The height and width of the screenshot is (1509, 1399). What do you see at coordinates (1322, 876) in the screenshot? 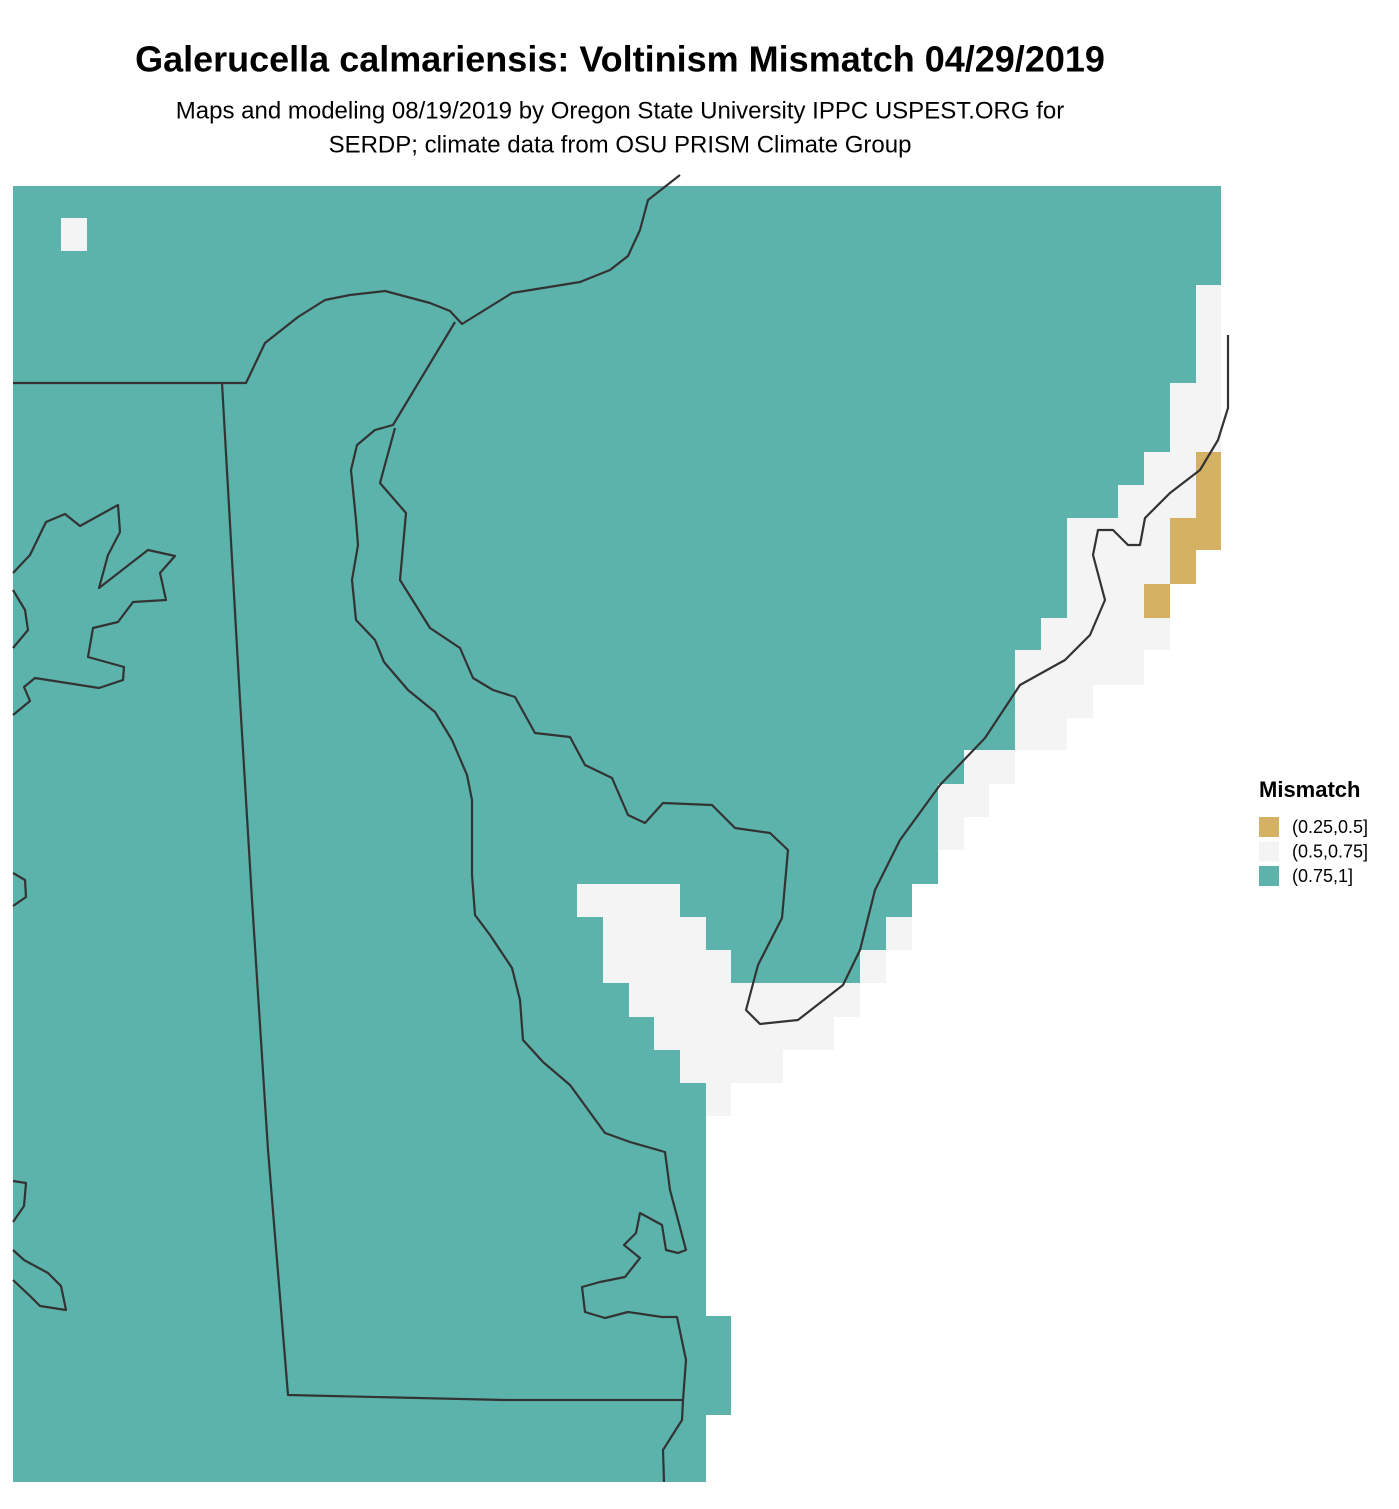
I see `legend-label: (0.75,1]` at bounding box center [1322, 876].